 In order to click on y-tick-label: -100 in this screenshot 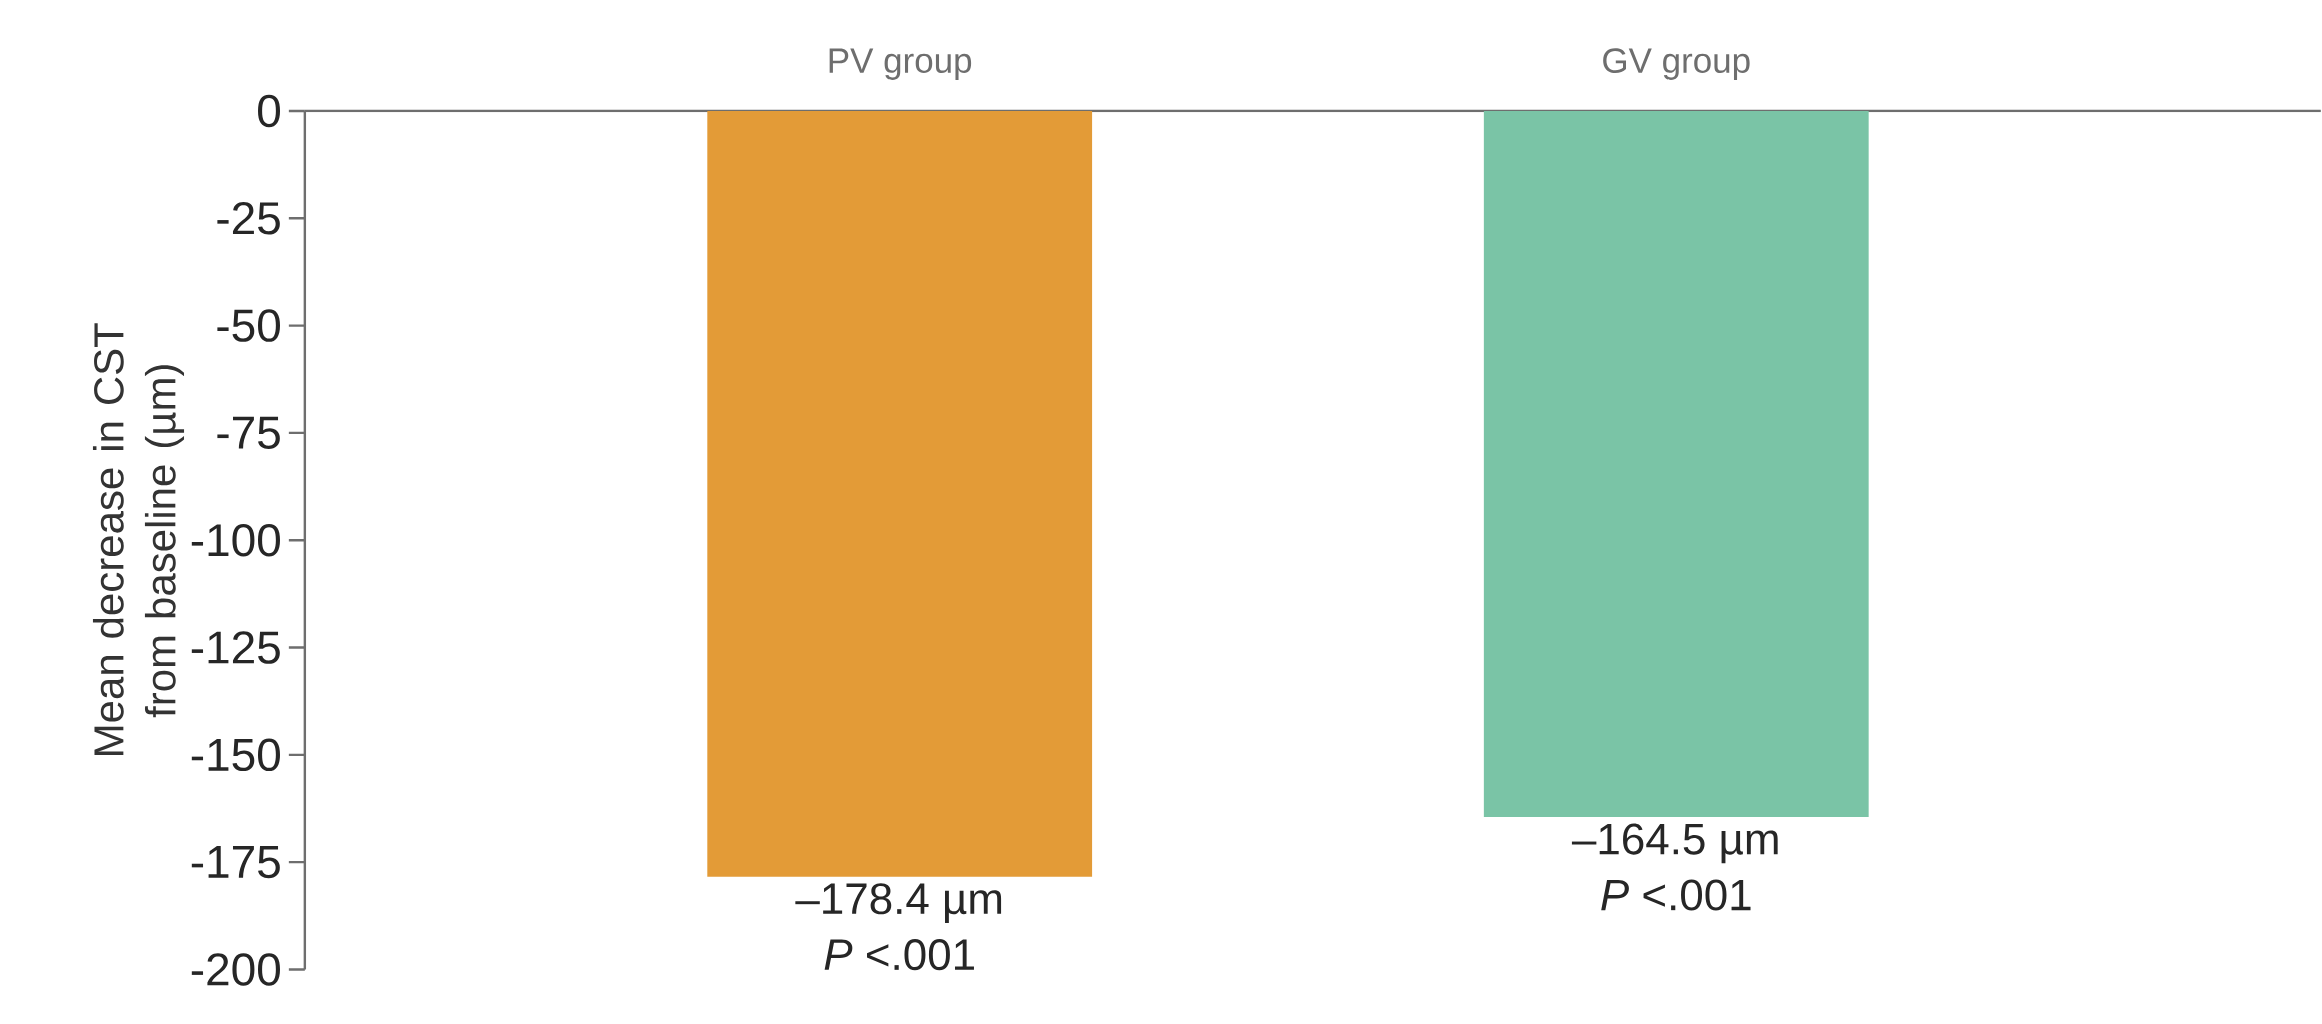, I will do `click(235, 540)`.